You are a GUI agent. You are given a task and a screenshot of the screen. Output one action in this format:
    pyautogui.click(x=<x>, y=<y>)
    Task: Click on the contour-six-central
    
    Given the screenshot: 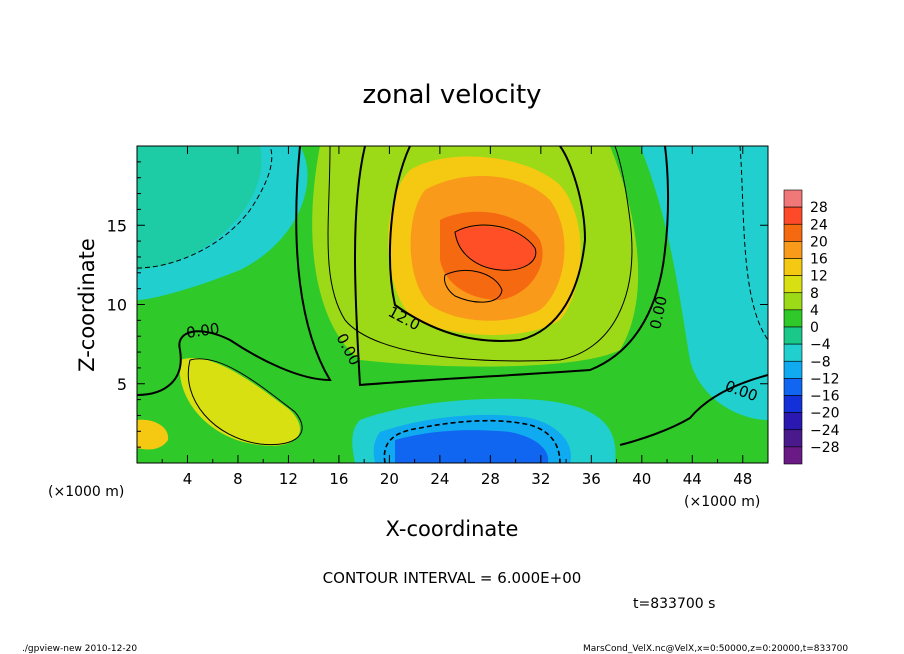 What is the action you would take?
    pyautogui.click(x=480, y=254)
    